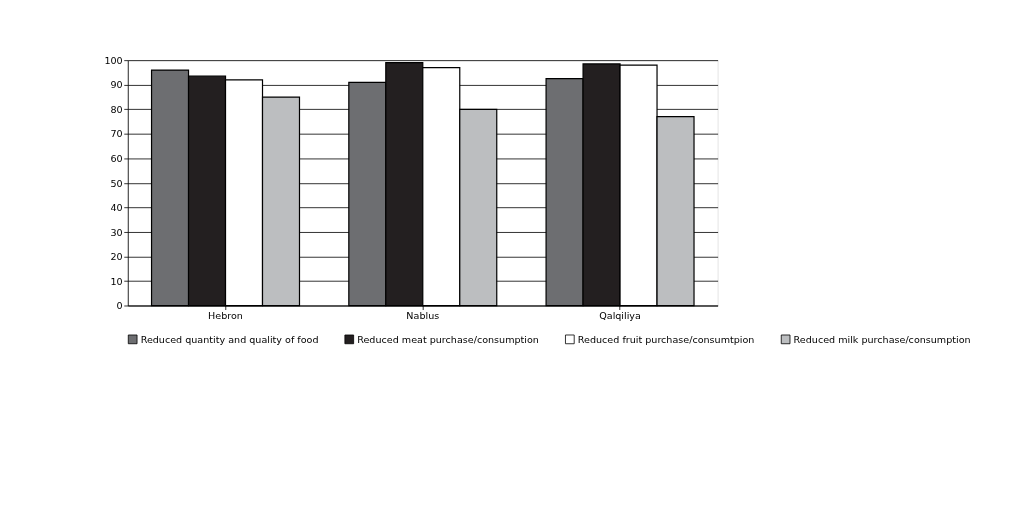 The image size is (1019, 521). I want to click on y-tick-label: 90, so click(116, 85).